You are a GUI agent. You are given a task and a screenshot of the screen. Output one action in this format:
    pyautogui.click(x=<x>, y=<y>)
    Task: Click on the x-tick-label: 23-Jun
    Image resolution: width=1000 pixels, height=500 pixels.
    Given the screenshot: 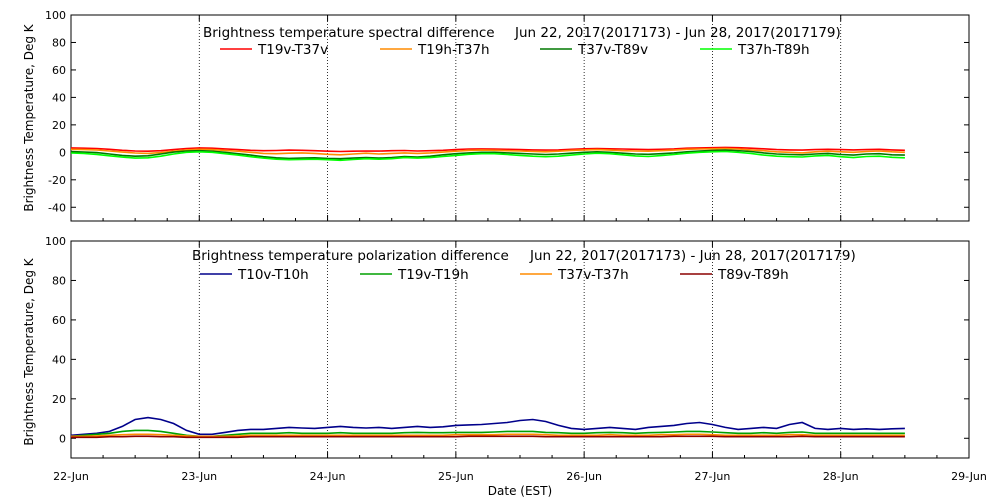 What is the action you would take?
    pyautogui.click(x=199, y=476)
    